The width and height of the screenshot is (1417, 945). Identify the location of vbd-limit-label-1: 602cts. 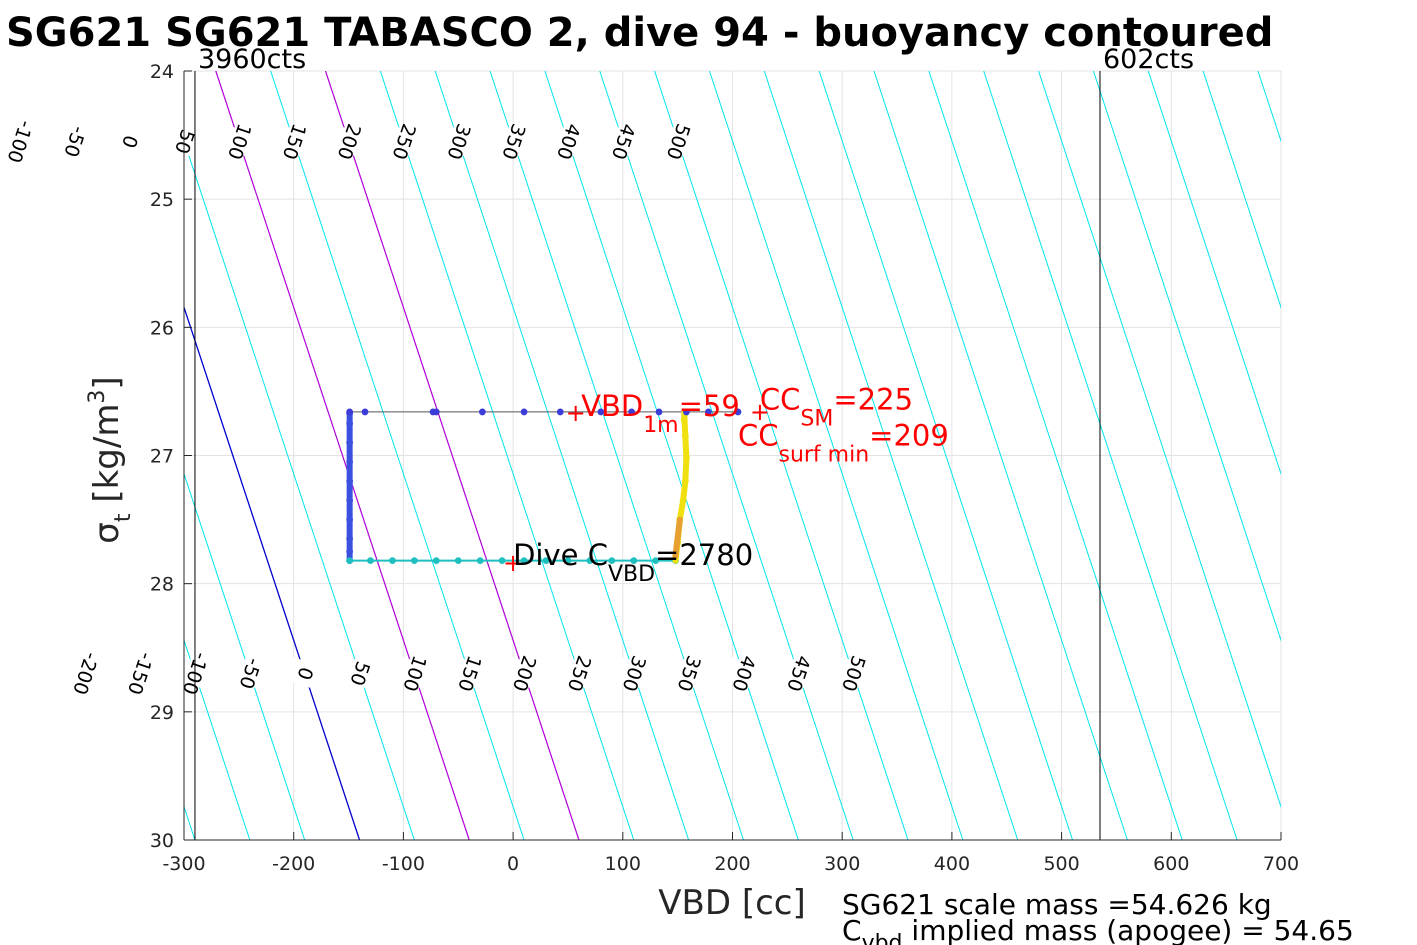
(1148, 59).